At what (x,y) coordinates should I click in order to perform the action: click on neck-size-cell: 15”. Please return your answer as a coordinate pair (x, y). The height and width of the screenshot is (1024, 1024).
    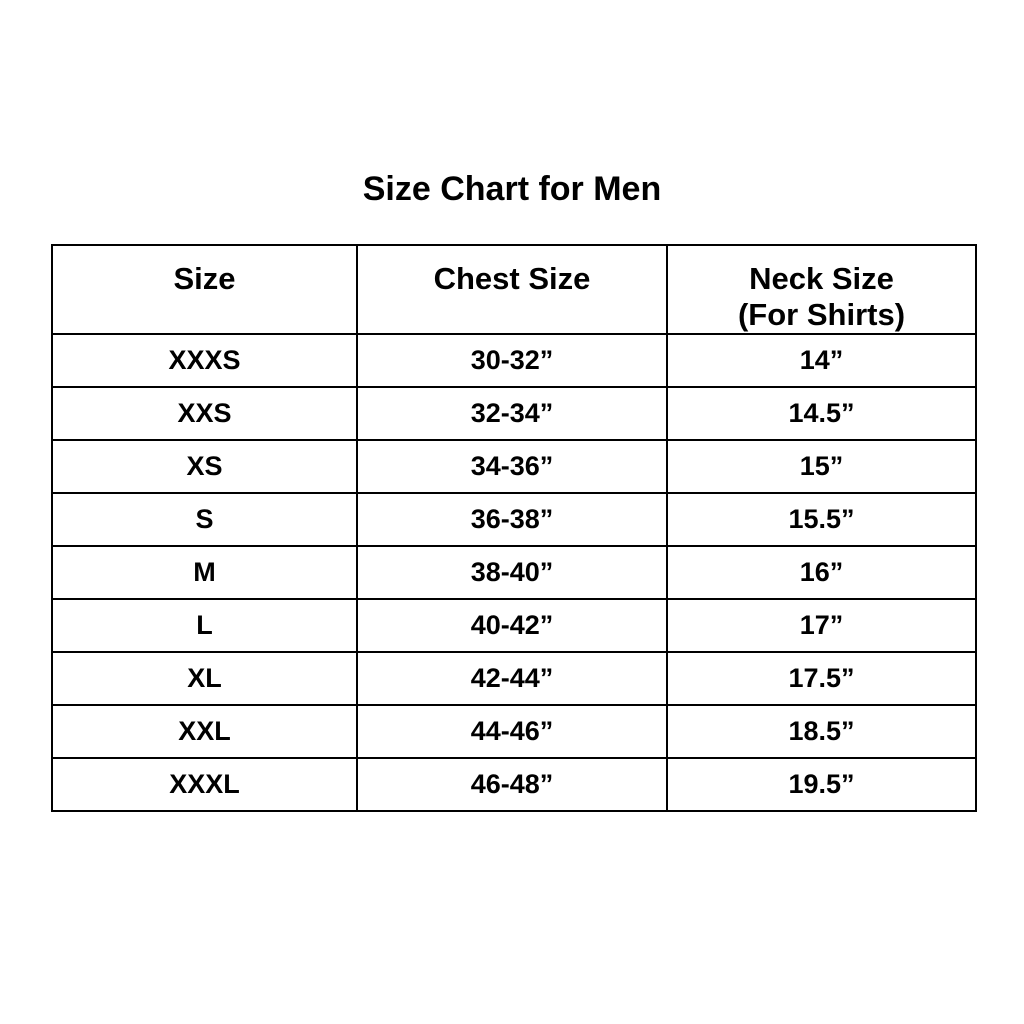
    Looking at the image, I should click on (821, 466).